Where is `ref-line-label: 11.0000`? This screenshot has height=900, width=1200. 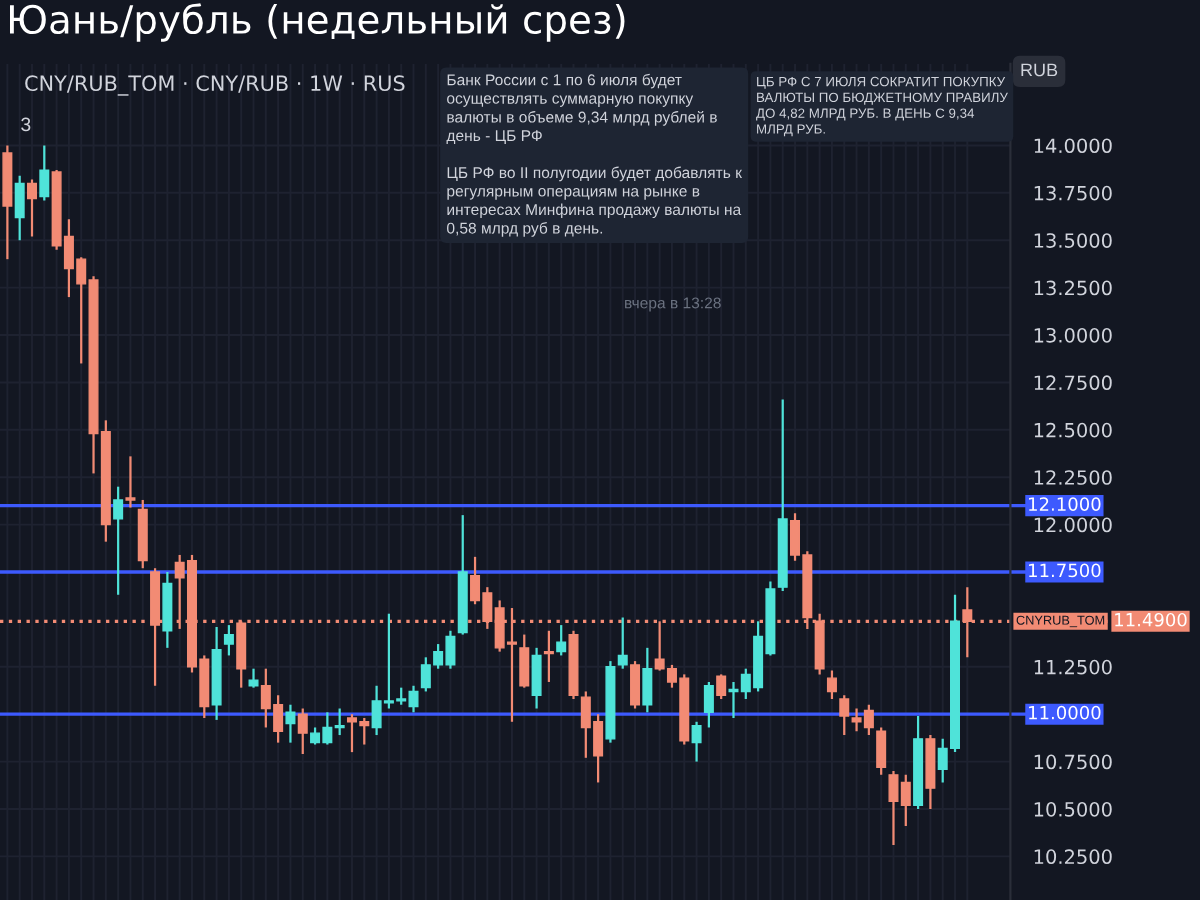 ref-line-label: 11.0000 is located at coordinates (1065, 712).